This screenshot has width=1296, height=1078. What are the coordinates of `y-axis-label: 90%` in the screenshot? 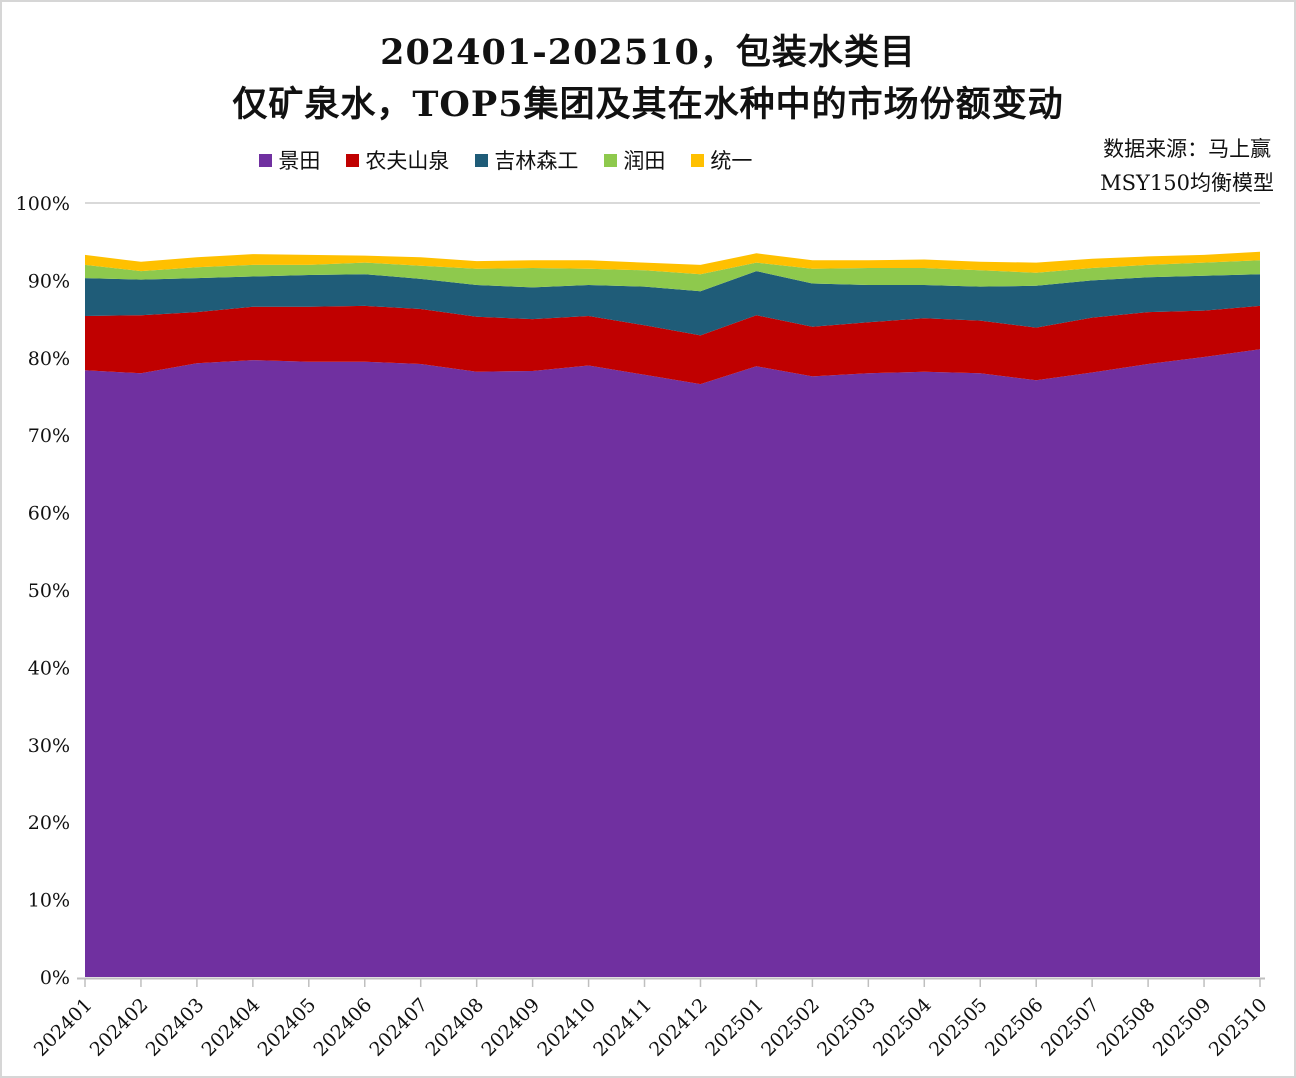 It's located at (49, 281).